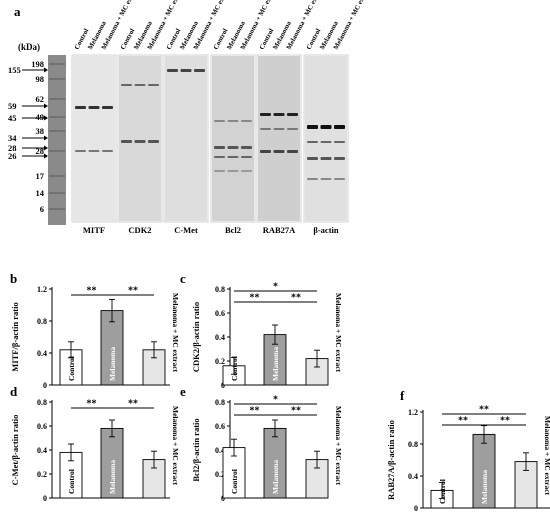 This screenshot has height=514, width=550. Describe the element at coordinates (12, 118) in the screenshot. I see `arrow-mark-label: 45` at that location.